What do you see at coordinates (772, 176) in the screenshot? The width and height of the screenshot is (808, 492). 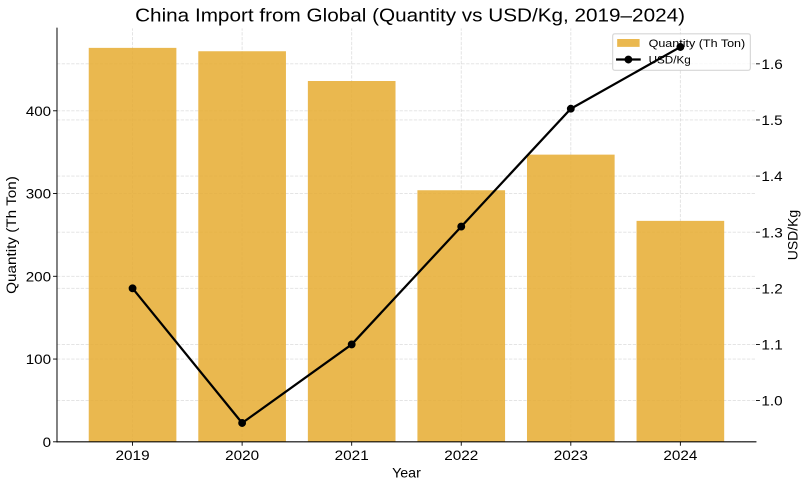 I see `svg-text: 1.4` at bounding box center [772, 176].